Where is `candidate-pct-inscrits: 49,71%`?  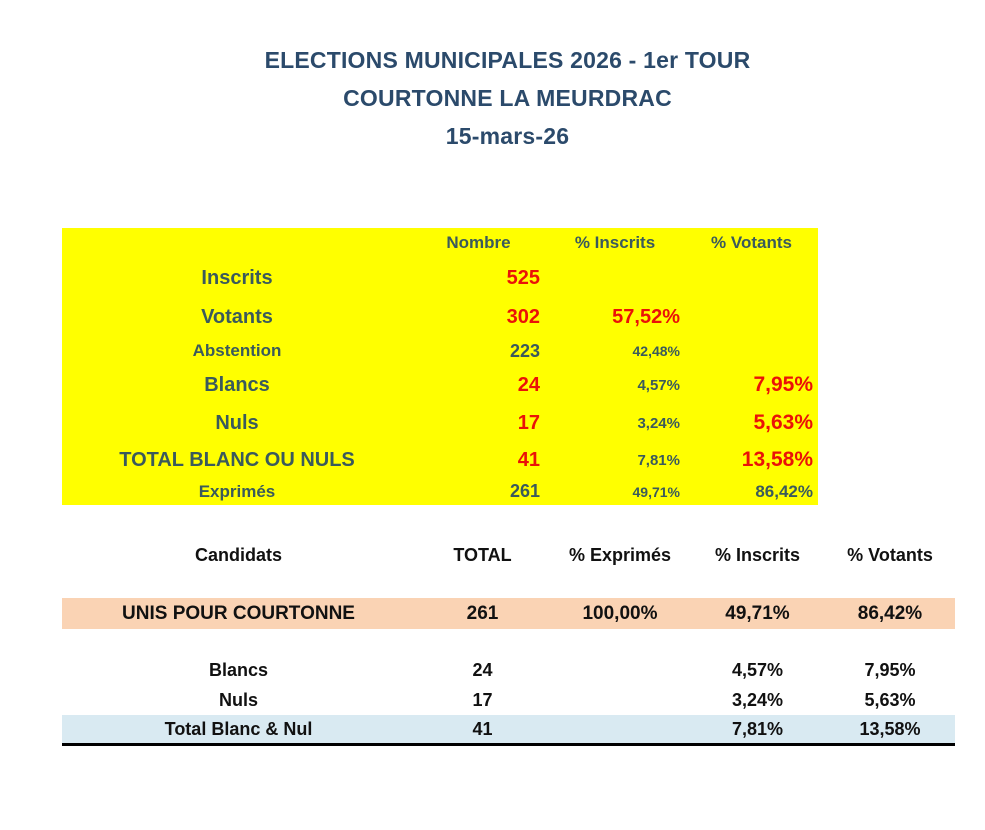 candidate-pct-inscrits: 49,71% is located at coordinates (757, 613).